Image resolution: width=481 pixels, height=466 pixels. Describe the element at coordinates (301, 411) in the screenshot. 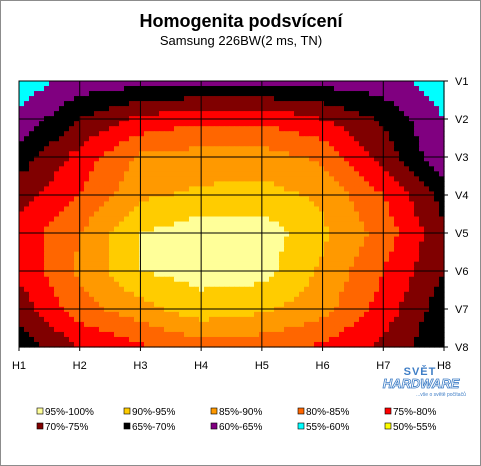

I see `legend-swatch` at that location.